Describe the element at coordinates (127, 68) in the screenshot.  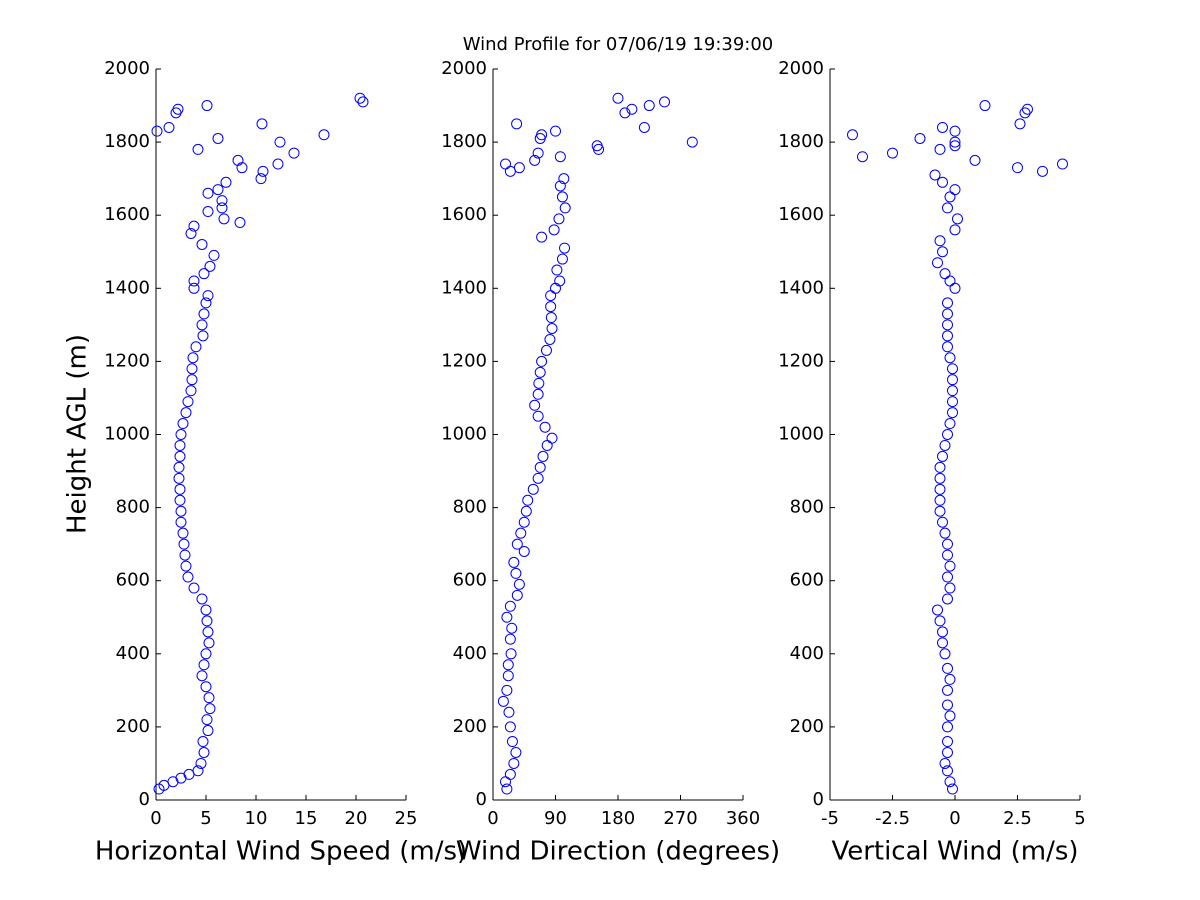
I see `y-tick-label: 2000` at that location.